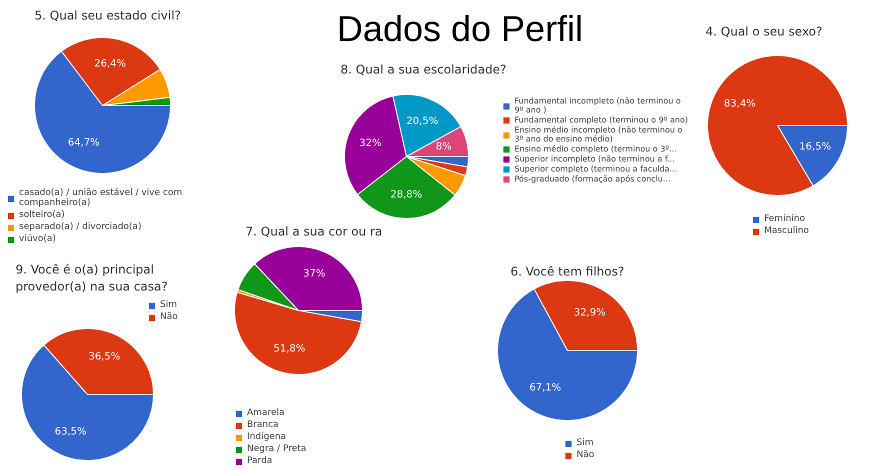 Image resolution: width=870 pixels, height=470 pixels. Describe the element at coordinates (567, 271) in the screenshot. I see `chart-title: 6. Você tem filhos?` at that location.